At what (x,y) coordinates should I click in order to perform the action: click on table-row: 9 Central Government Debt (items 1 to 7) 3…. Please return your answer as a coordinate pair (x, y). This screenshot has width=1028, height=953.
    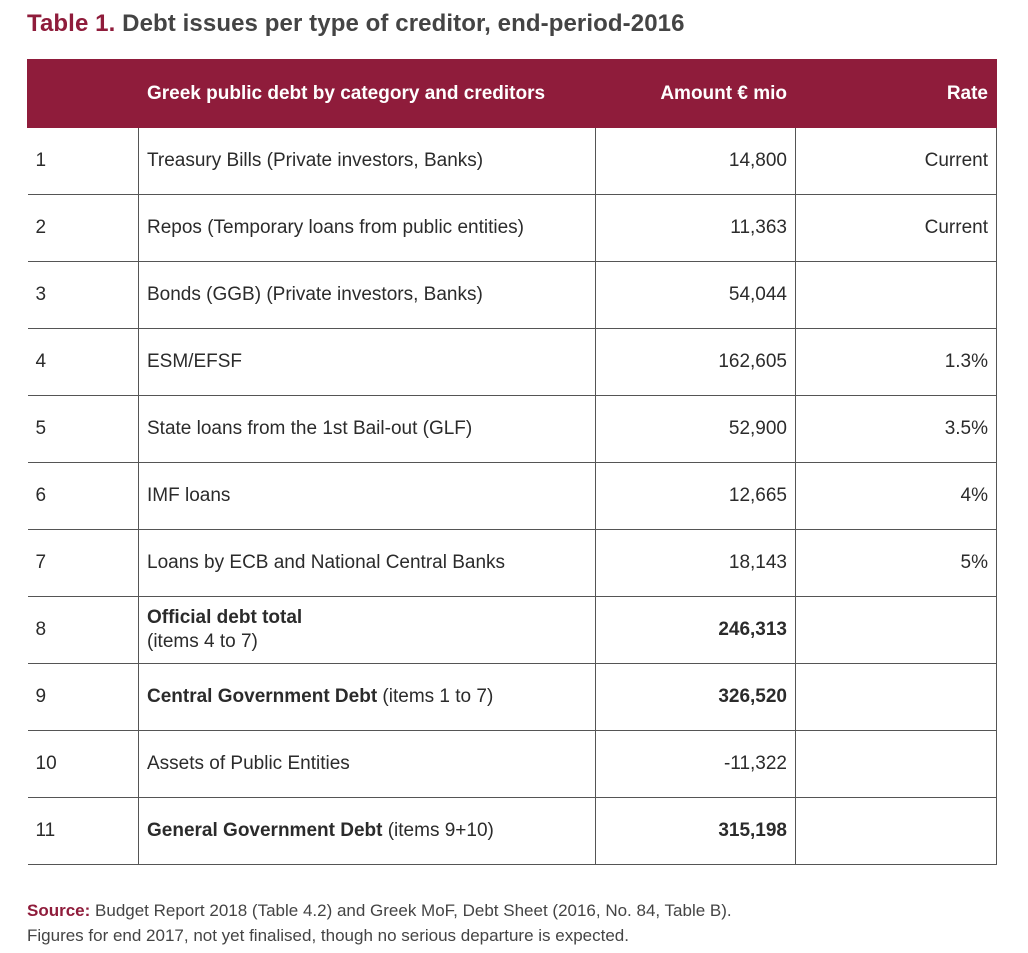
    Looking at the image, I should click on (512, 697).